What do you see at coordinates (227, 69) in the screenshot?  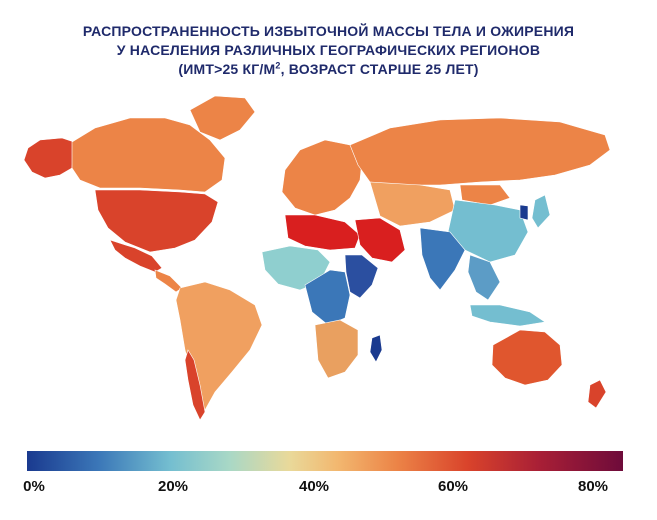 I see `title-line-3-pre: (ИМТ>25 КГ/М` at bounding box center [227, 69].